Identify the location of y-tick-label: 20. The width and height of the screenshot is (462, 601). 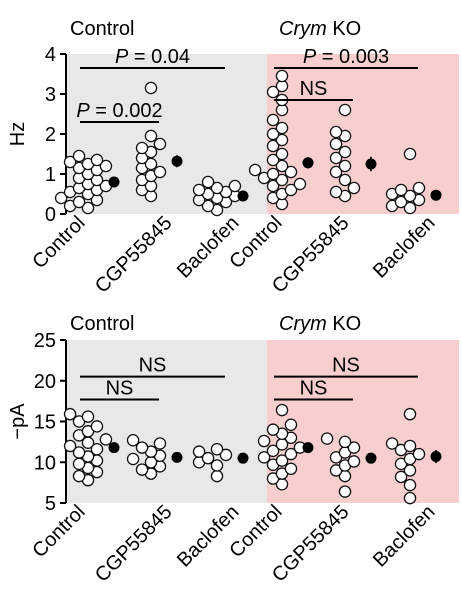
(45, 382).